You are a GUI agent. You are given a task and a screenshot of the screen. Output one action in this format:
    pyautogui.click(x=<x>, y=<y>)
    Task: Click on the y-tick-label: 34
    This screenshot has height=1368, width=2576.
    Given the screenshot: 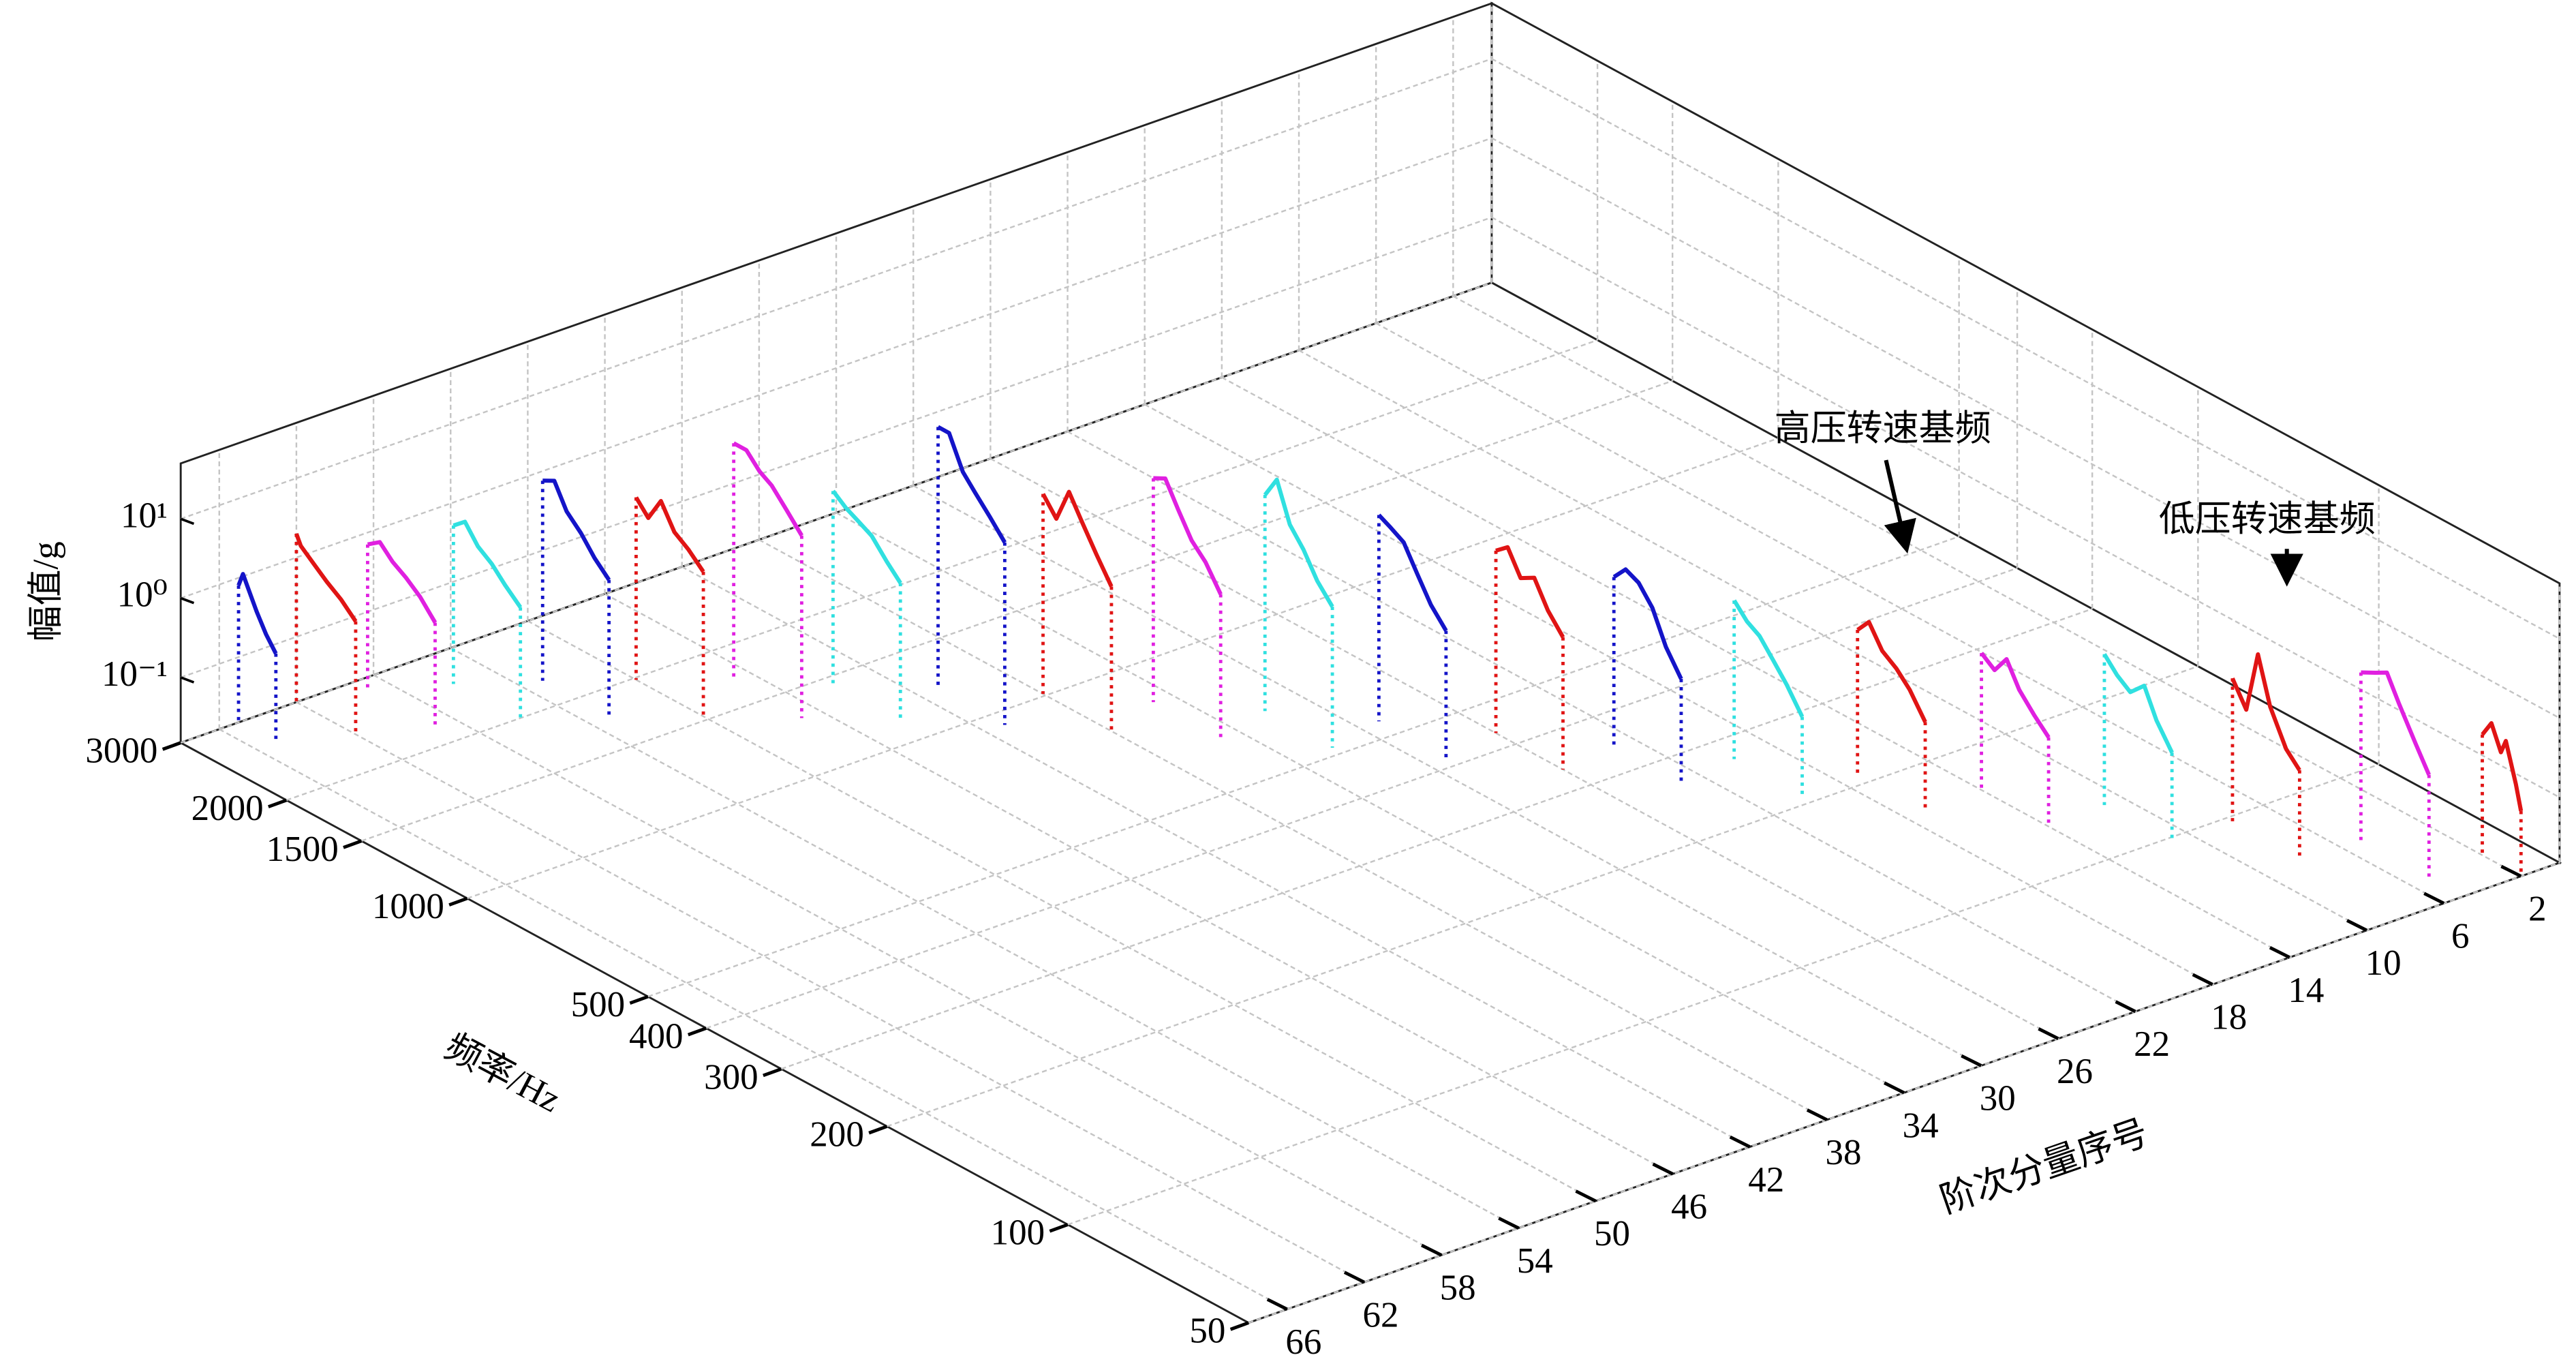 What is the action you would take?
    pyautogui.click(x=1921, y=1125)
    